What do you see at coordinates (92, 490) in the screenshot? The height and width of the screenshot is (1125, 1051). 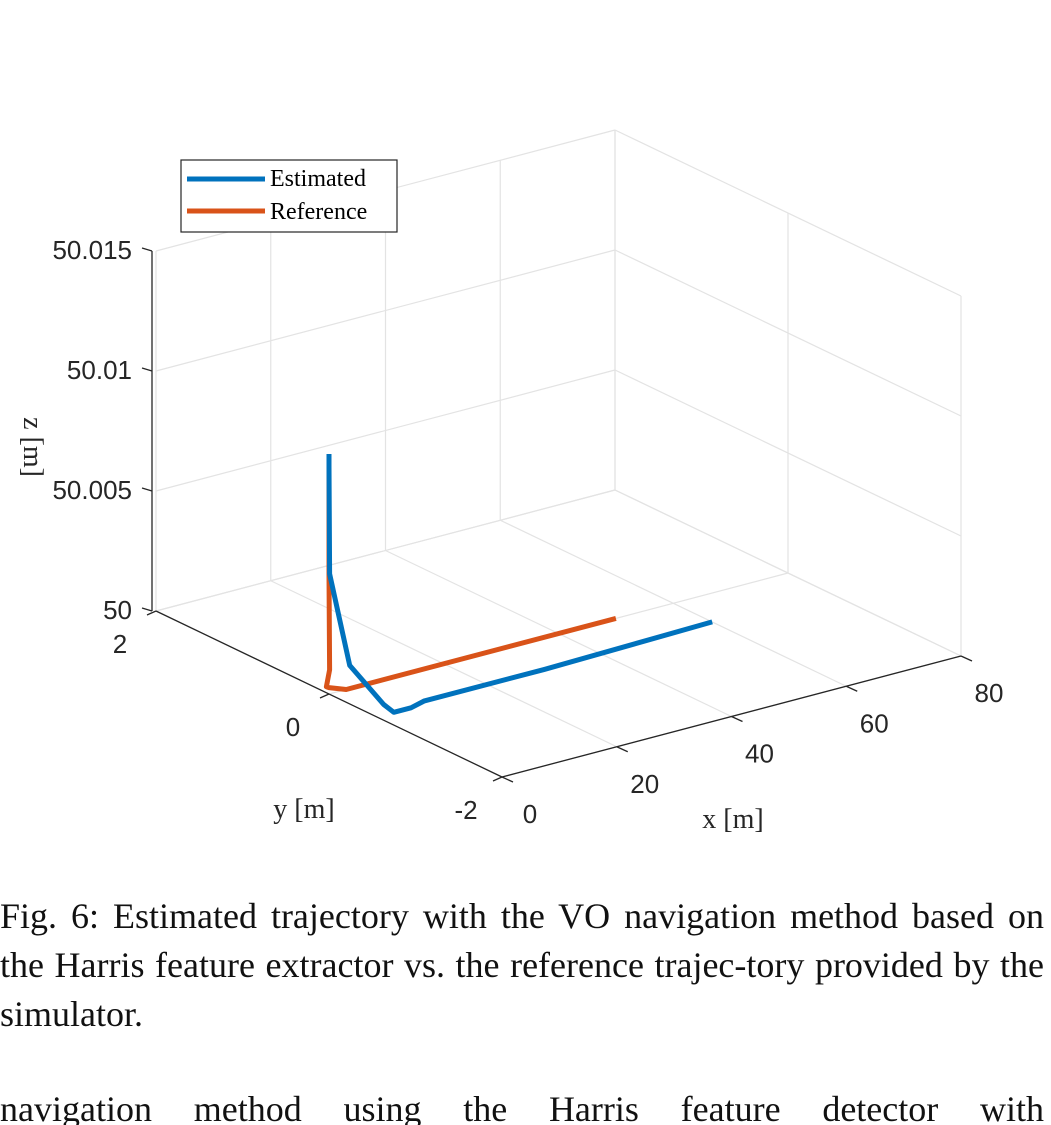 I see `z-tick-label: 50.005` at bounding box center [92, 490].